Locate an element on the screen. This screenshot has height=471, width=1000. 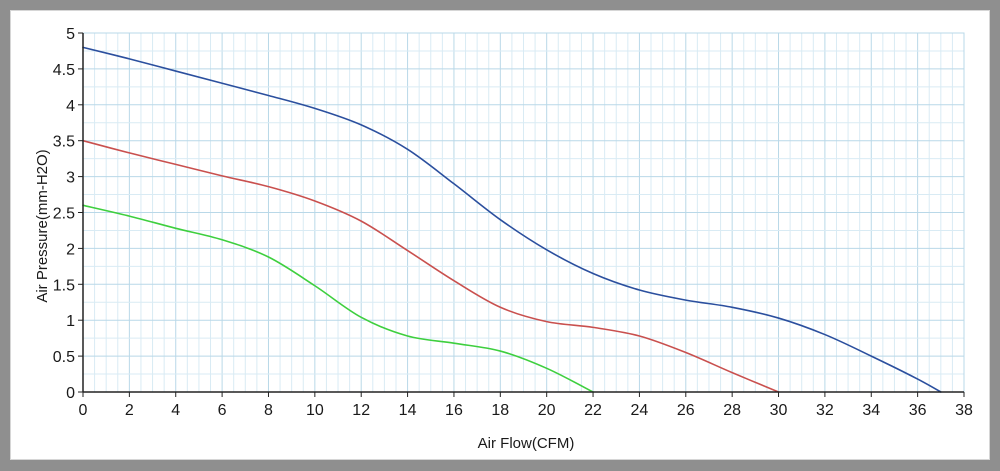
x-tick-label: 18 is located at coordinates (500, 410).